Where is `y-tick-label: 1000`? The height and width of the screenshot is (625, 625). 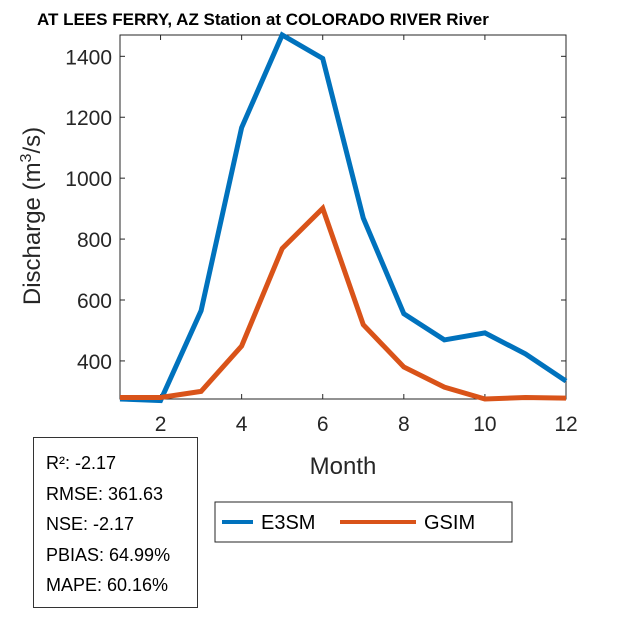
y-tick-label: 1000 is located at coordinates (88, 179).